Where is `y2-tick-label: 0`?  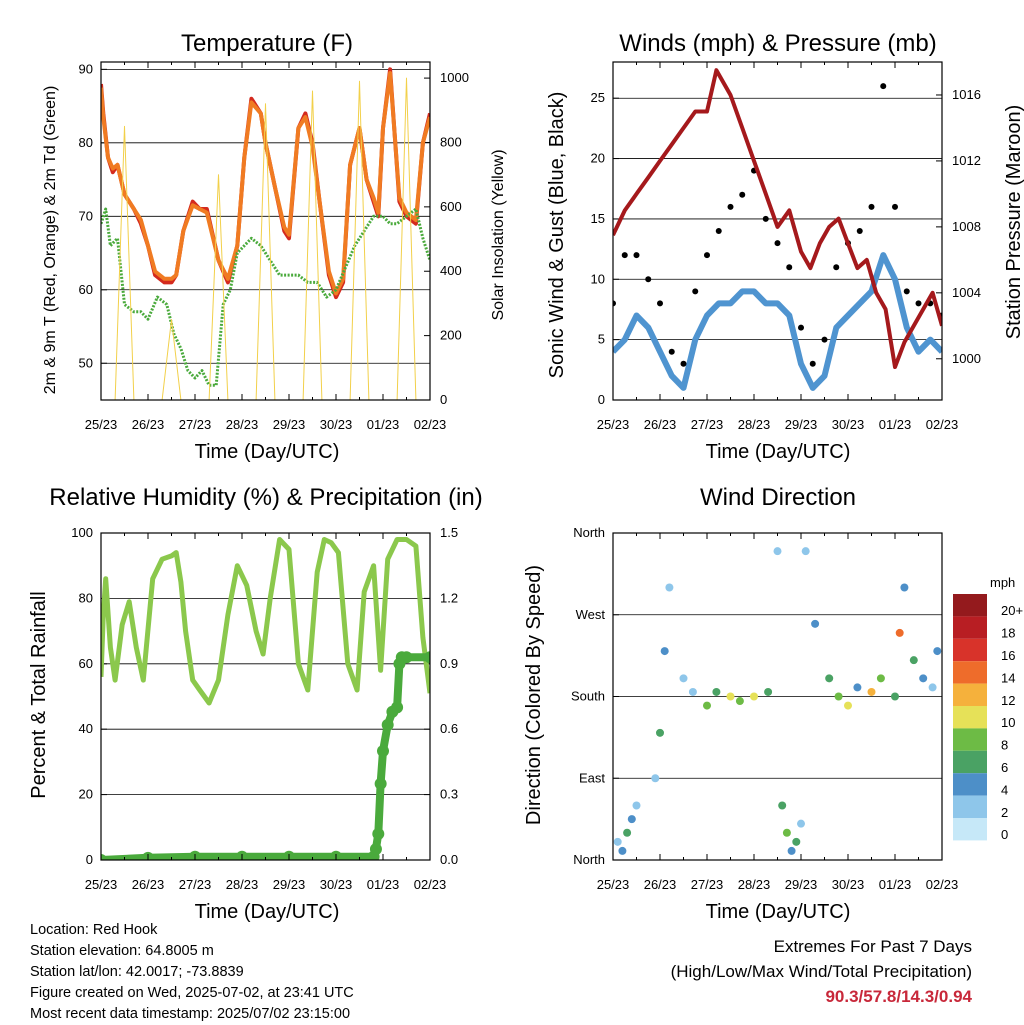
y2-tick-label: 0 is located at coordinates (443, 399).